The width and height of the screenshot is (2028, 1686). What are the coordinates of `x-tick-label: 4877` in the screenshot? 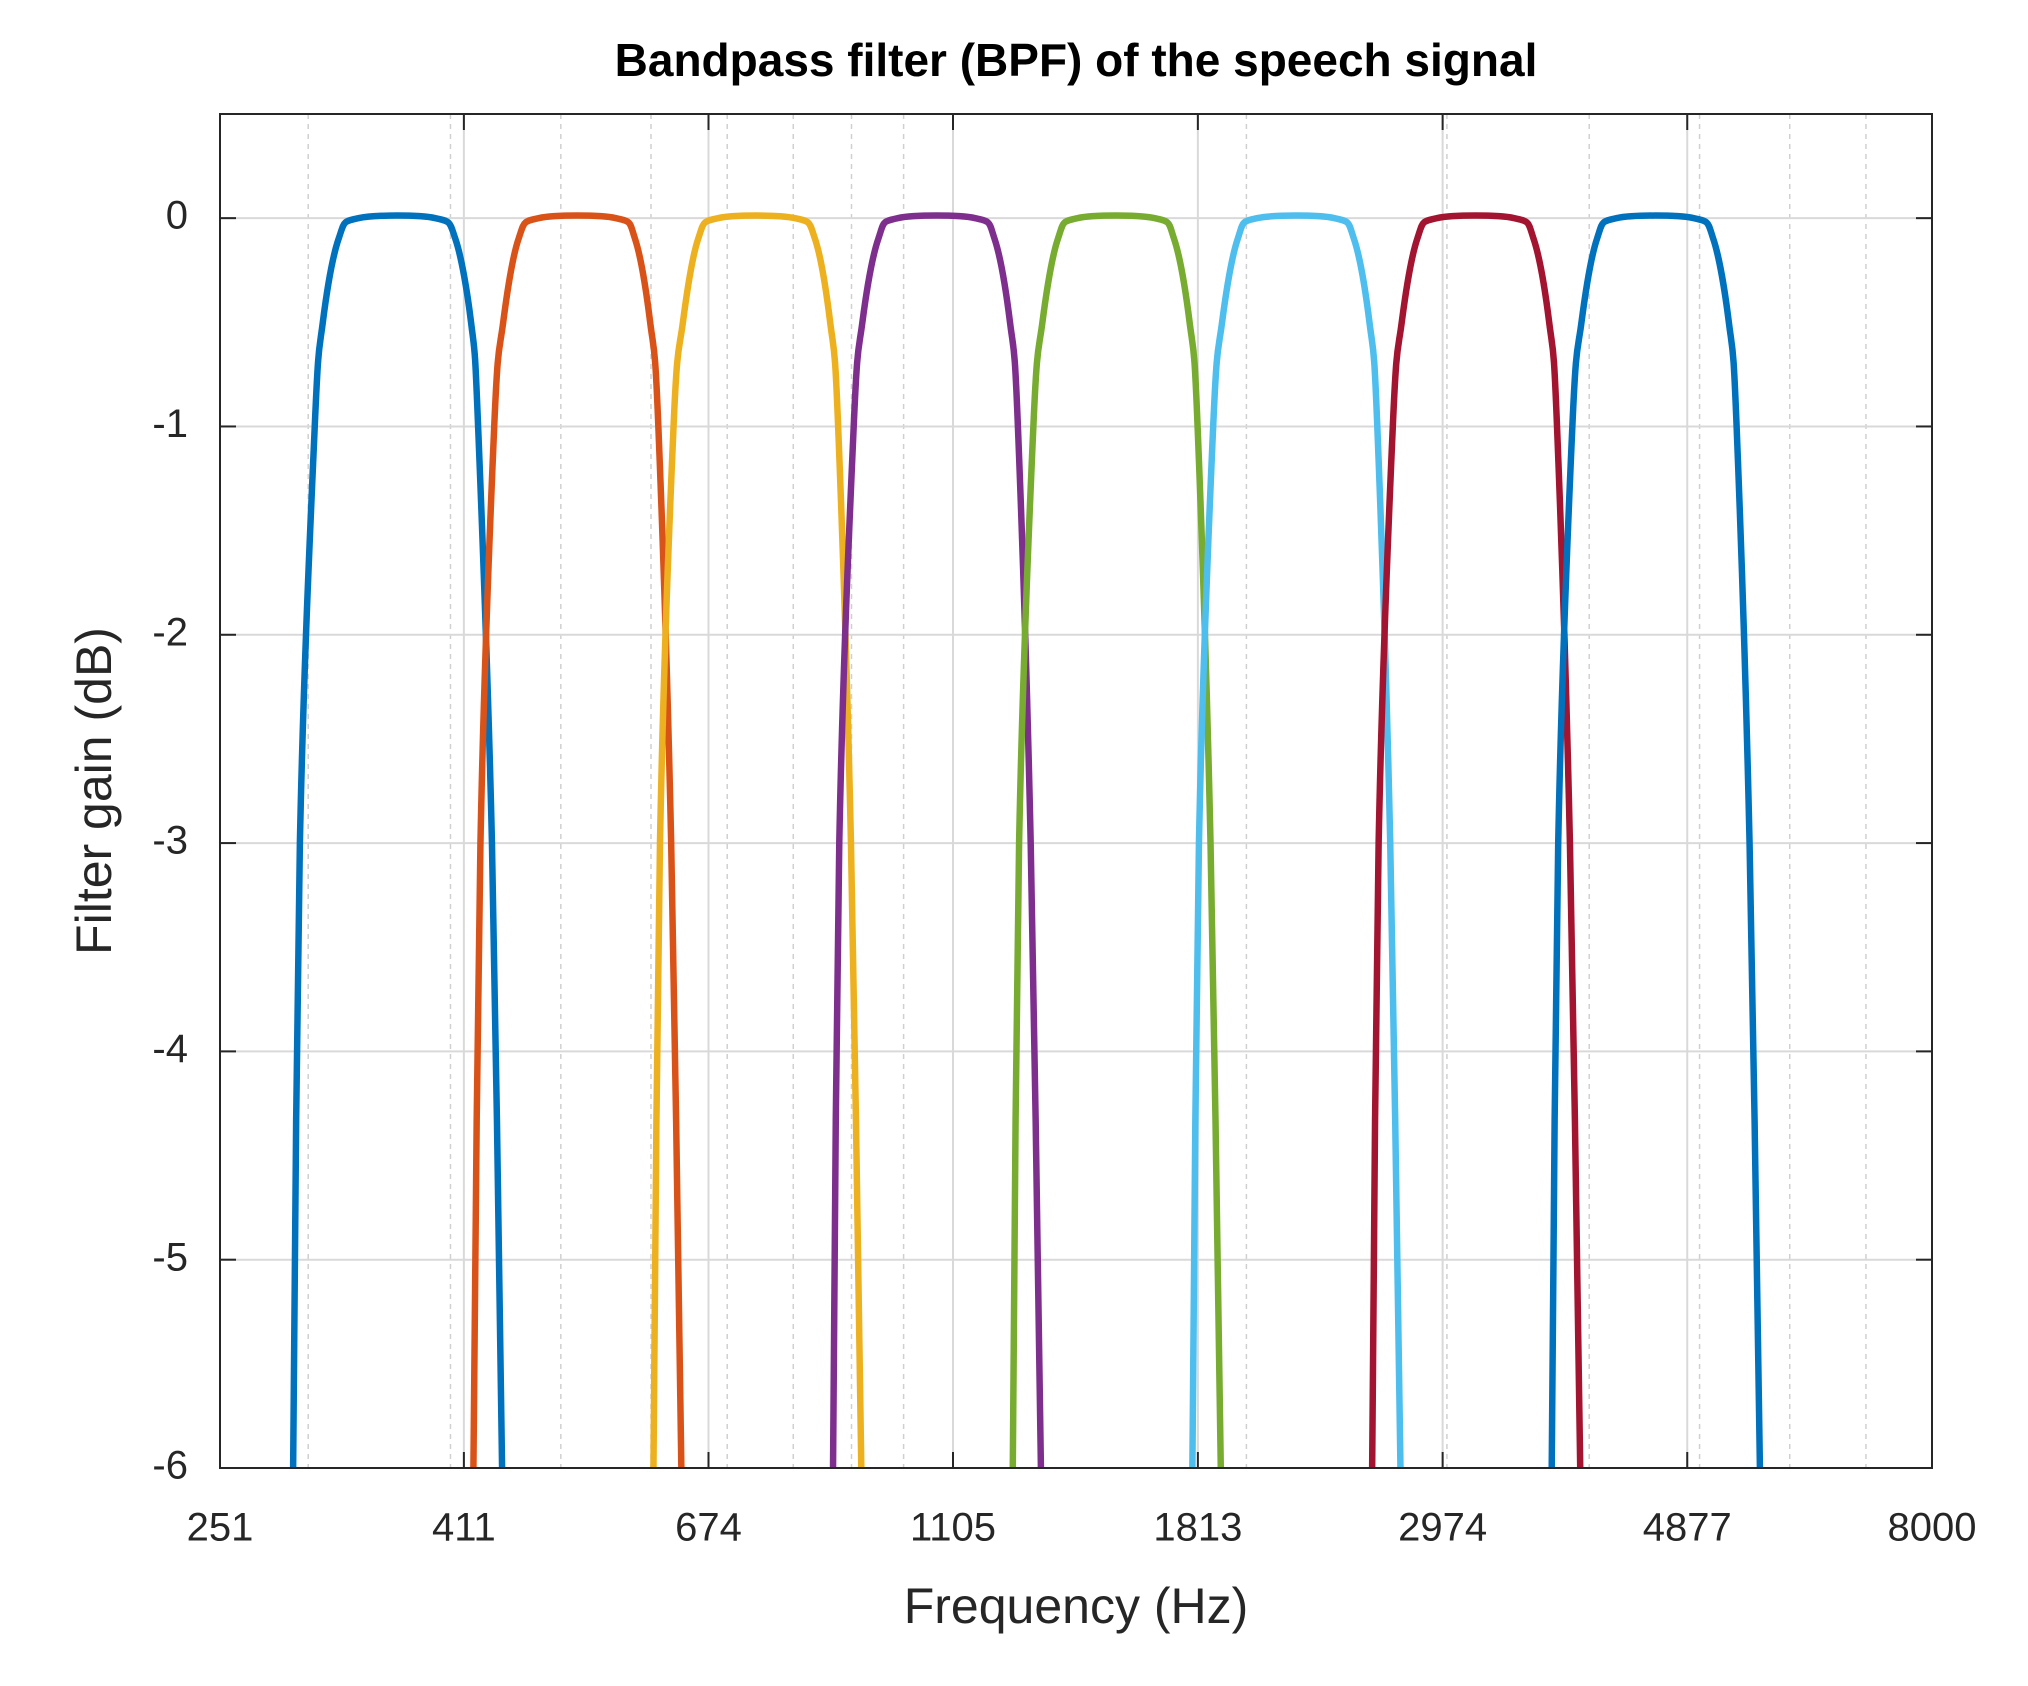 It's located at (1687, 1528).